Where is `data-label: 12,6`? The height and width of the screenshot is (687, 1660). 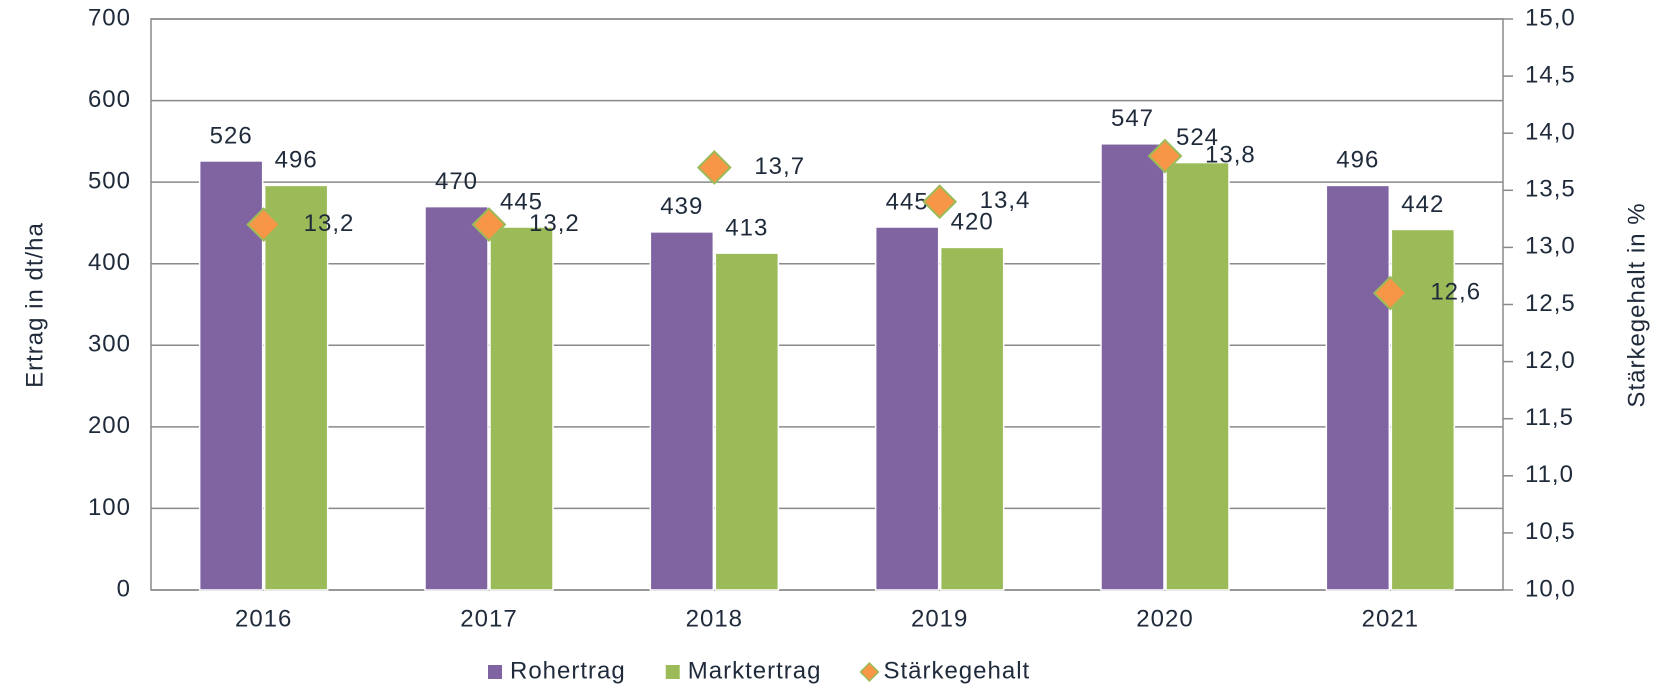
data-label: 12,6 is located at coordinates (1455, 291).